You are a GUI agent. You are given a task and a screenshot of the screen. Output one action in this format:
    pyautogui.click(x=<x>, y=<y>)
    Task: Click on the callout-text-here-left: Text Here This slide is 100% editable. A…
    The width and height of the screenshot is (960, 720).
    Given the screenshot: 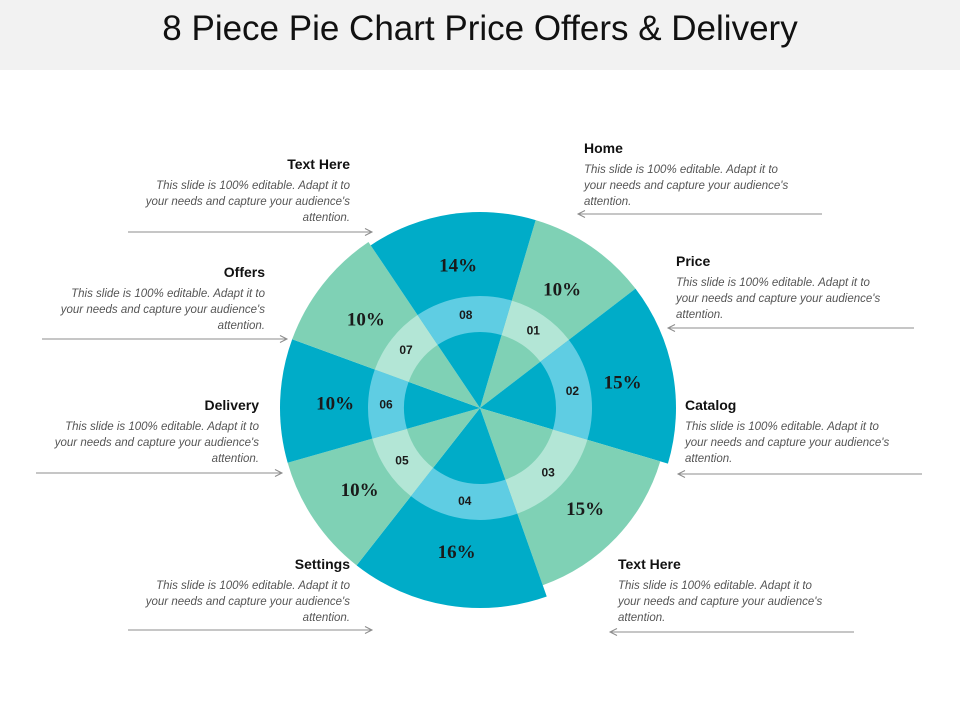 What is the action you would take?
    pyautogui.click(x=242, y=191)
    